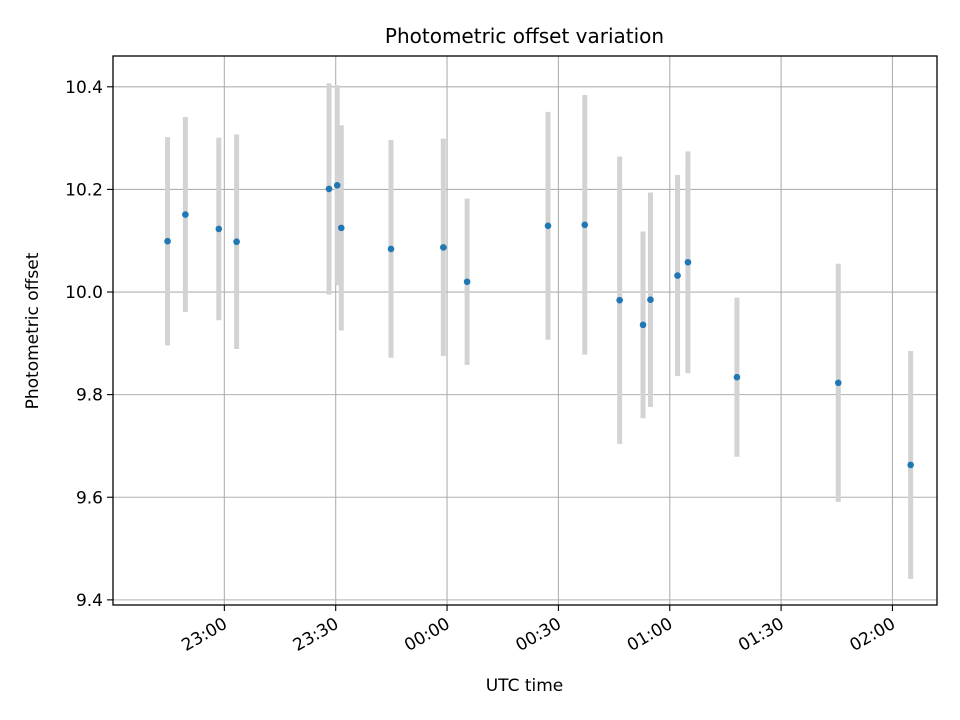  What do you see at coordinates (89, 344) in the screenshot?
I see `y-axis-ticks: 9.4 9.6 9.8 10.0 10.2 10.4` at bounding box center [89, 344].